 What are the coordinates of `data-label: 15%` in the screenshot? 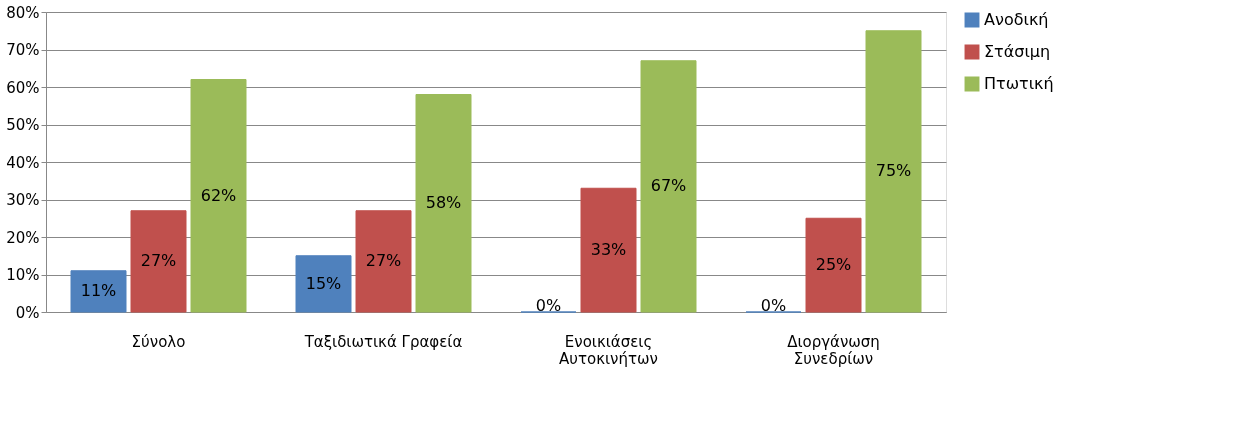 It's located at (323, 283).